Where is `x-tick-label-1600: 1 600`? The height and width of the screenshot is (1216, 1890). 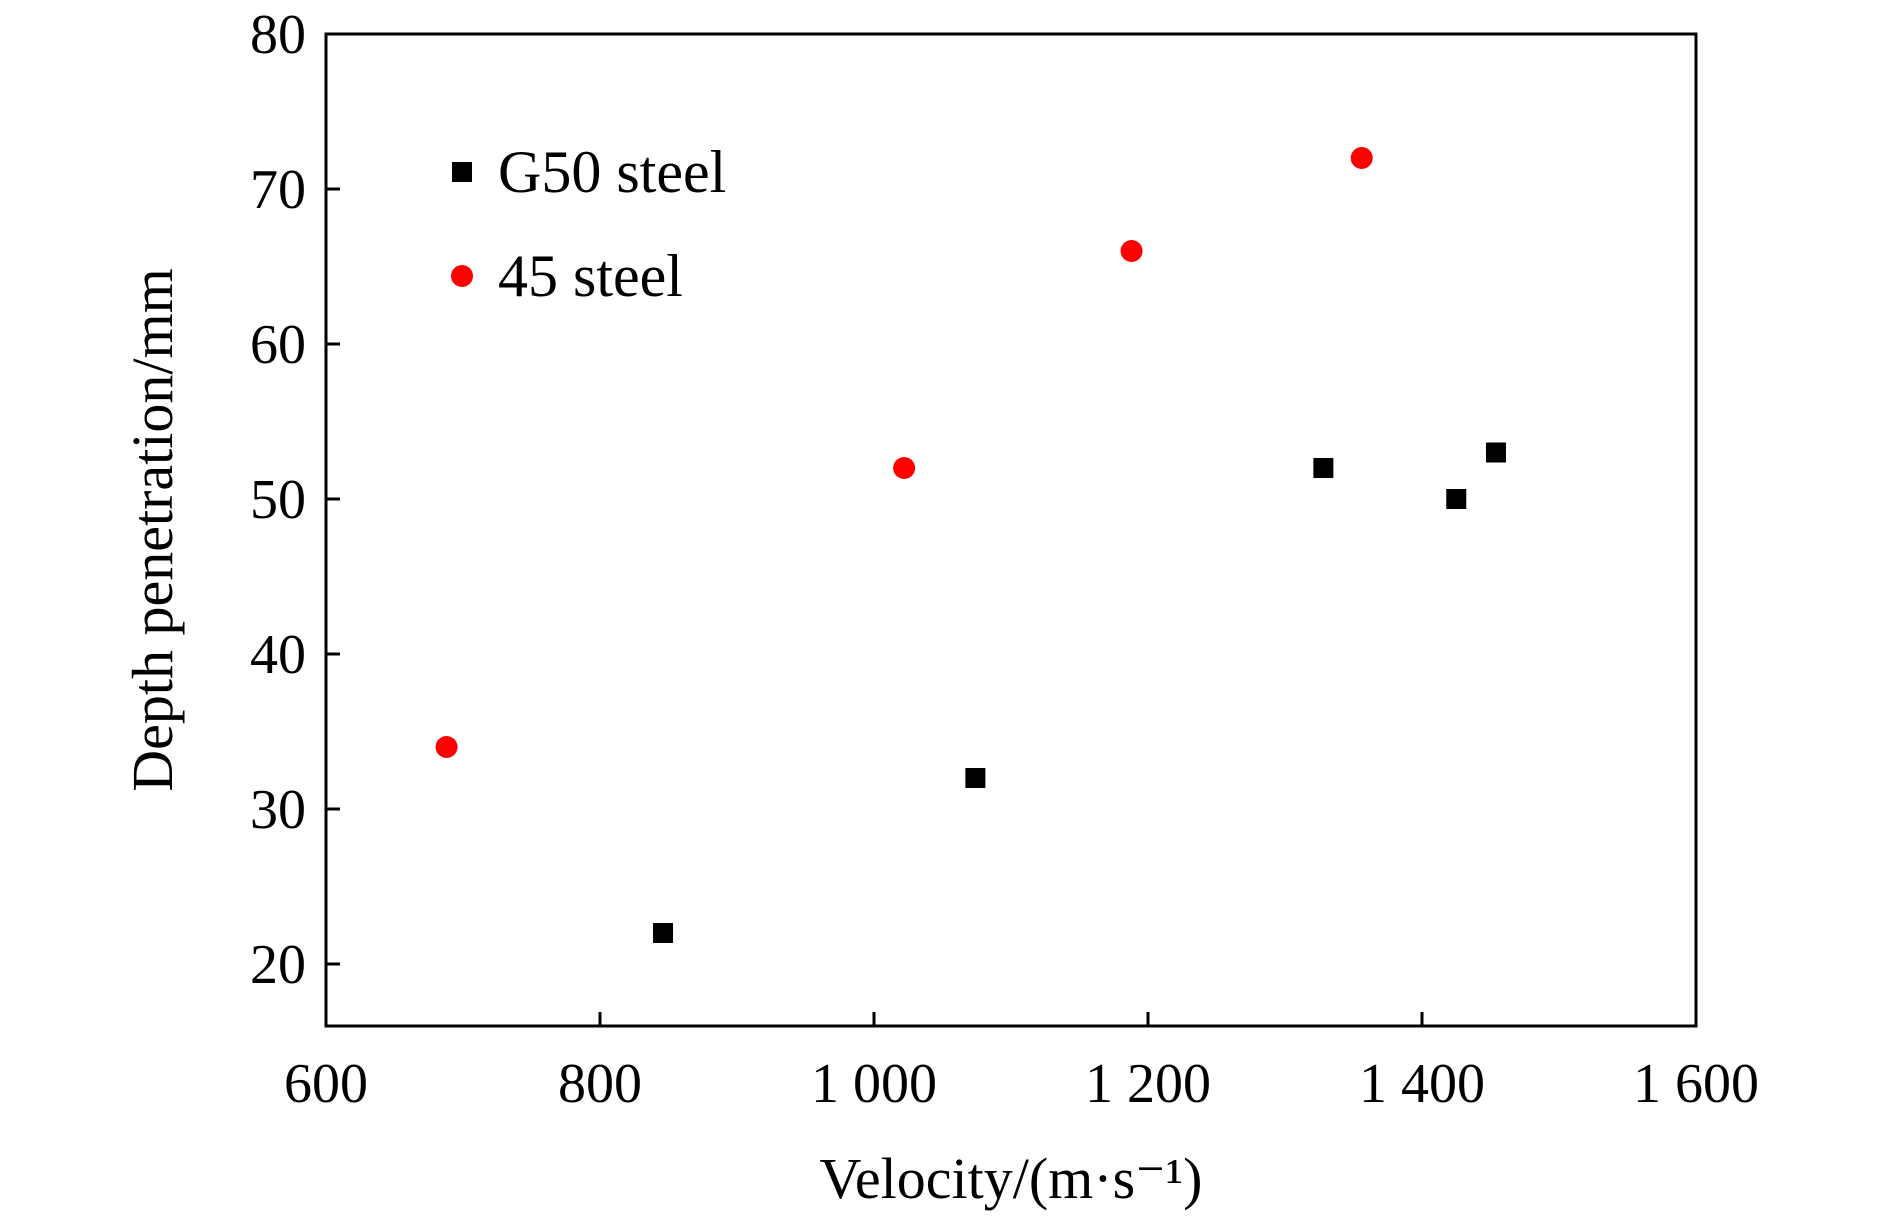 x-tick-label-1600: 1 600 is located at coordinates (1696, 1084).